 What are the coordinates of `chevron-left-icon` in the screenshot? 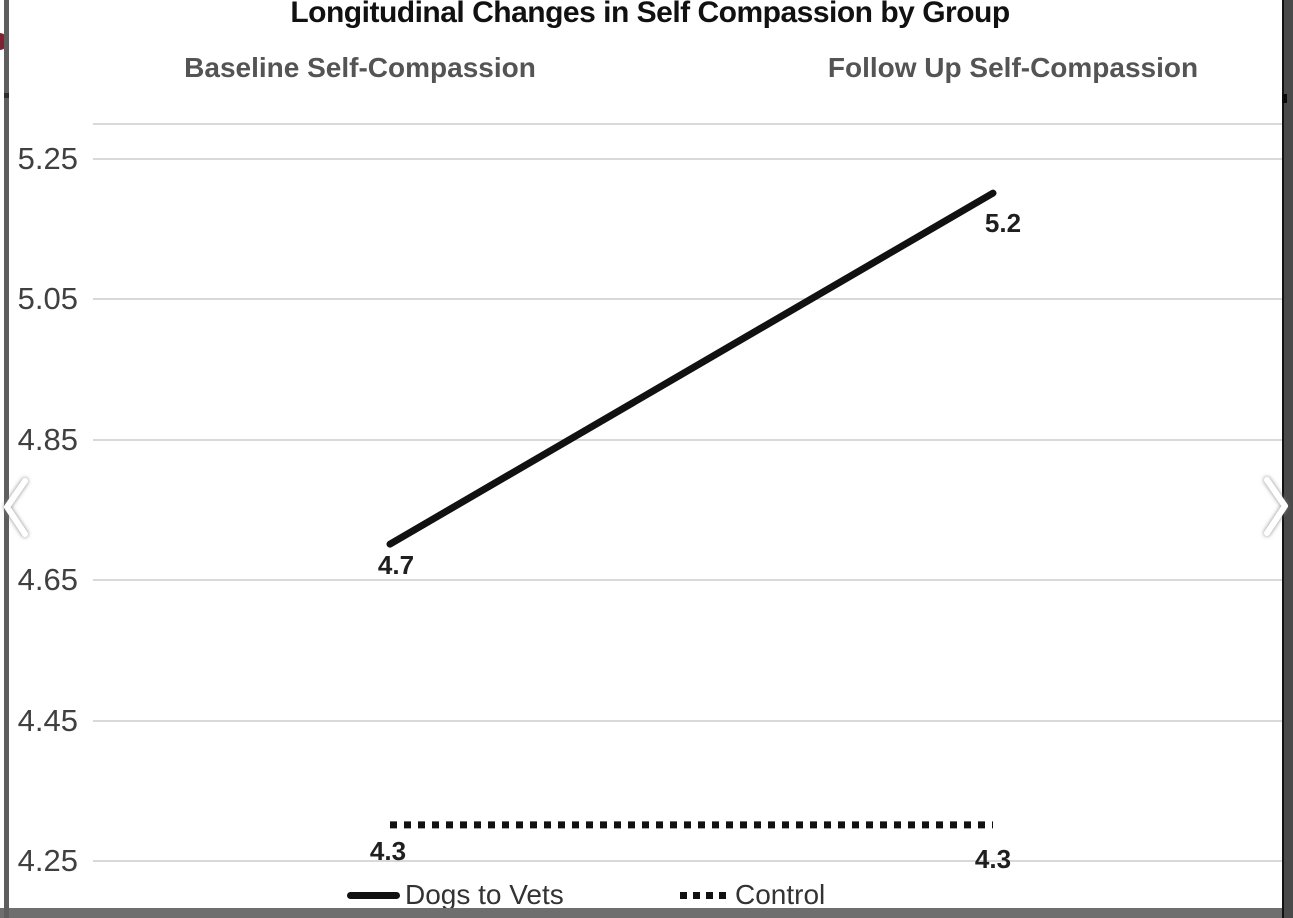 It's located at (17, 508).